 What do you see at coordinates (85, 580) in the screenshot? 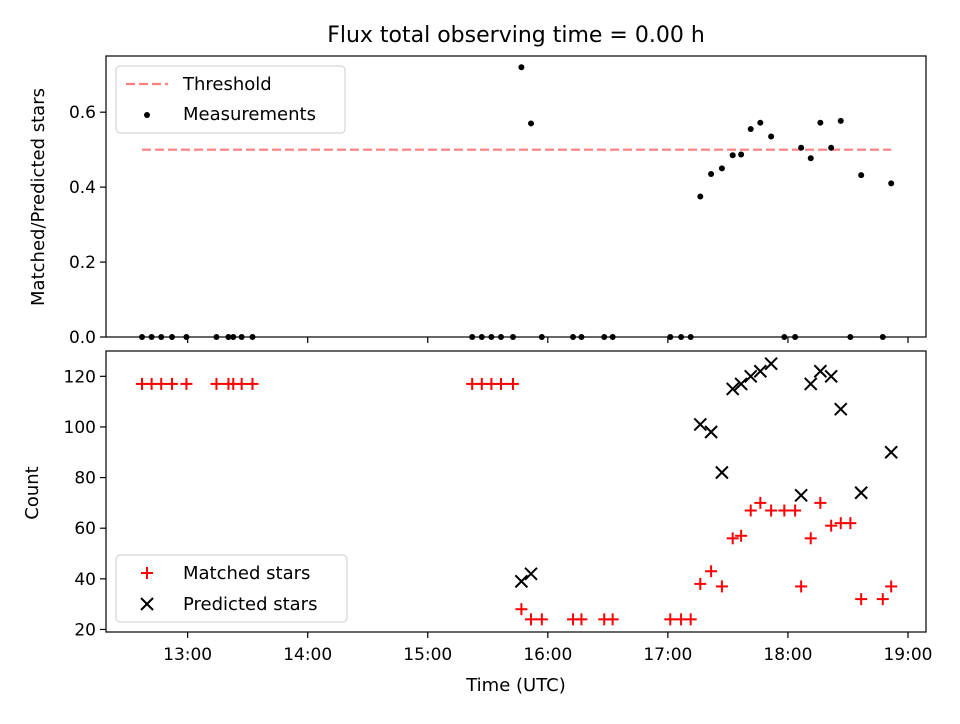
I see `bottom-y-tick-label: 40` at bounding box center [85, 580].